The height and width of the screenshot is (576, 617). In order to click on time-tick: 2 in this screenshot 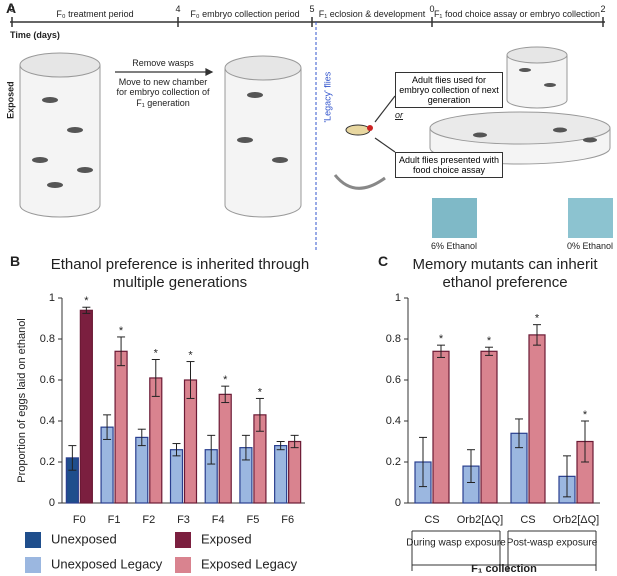, I will do `click(603, 9)`.